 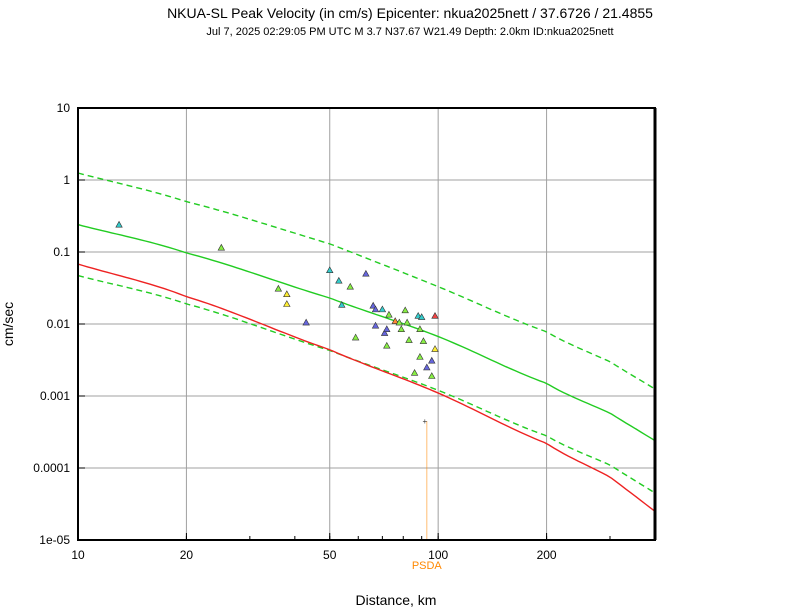 I want to click on y-tick-label: 0.001, so click(x=55, y=396).